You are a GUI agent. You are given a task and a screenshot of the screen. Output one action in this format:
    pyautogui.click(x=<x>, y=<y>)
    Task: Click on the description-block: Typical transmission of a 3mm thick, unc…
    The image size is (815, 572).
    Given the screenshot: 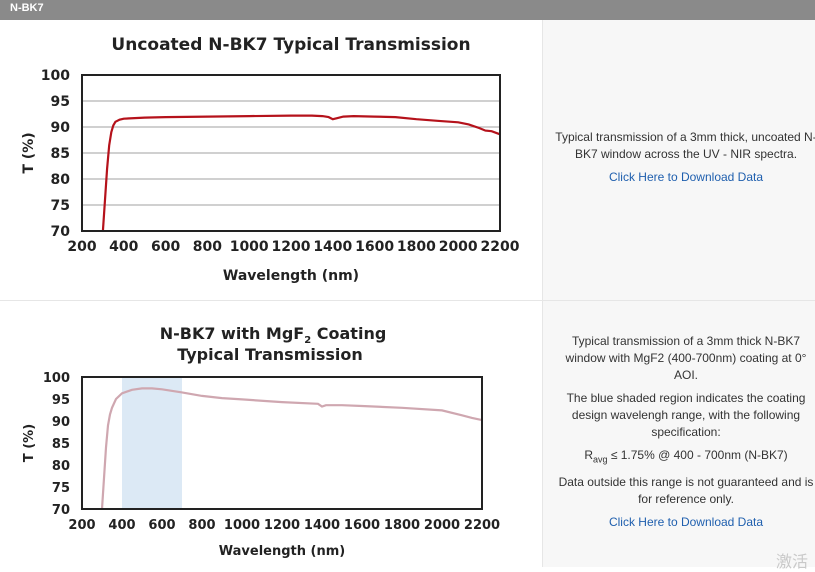 What is the action you would take?
    pyautogui.click(x=685, y=157)
    